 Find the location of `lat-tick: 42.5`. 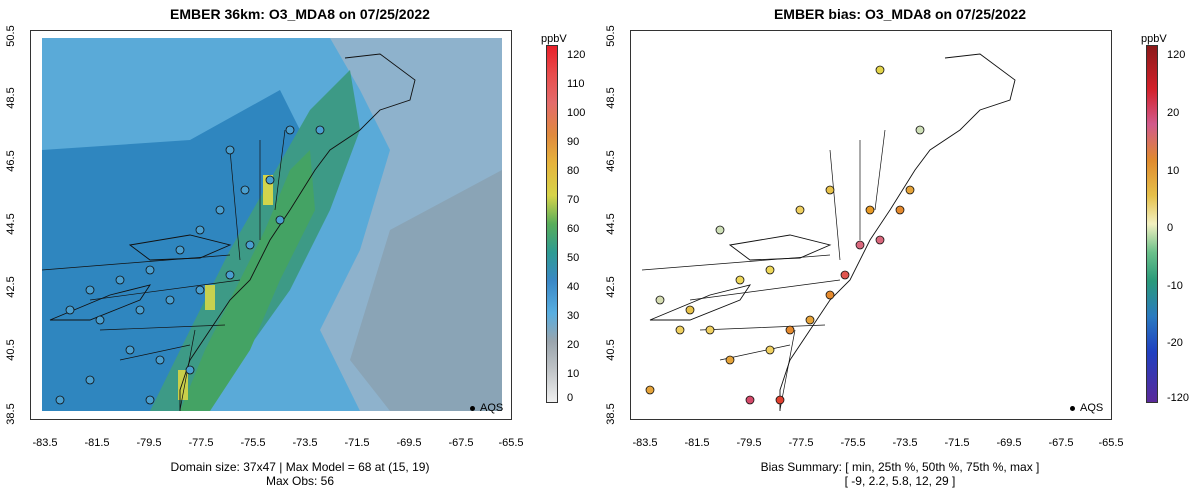

lat-tick: 42.5 is located at coordinates (11, 287).